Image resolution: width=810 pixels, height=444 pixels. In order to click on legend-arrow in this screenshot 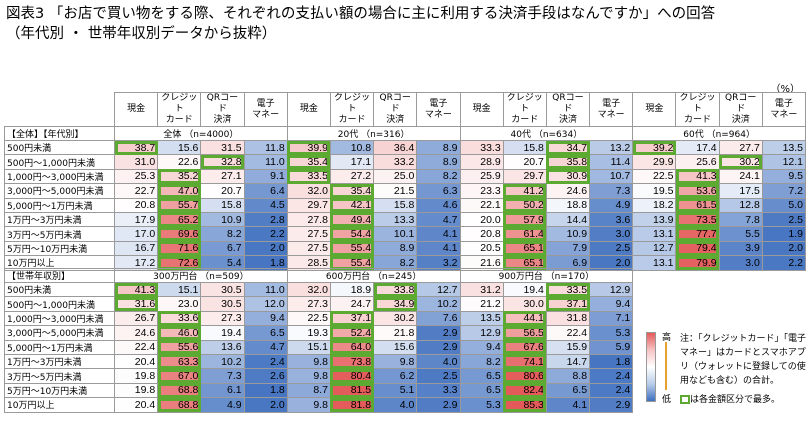, I will do `click(666, 366)`.